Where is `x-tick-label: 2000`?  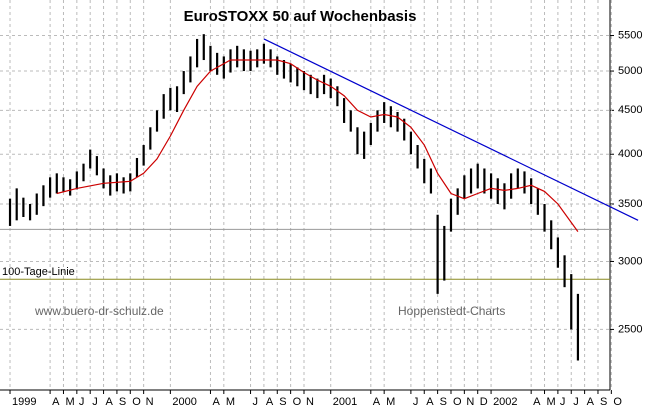
x-tick-label: 2000 is located at coordinates (184, 402).